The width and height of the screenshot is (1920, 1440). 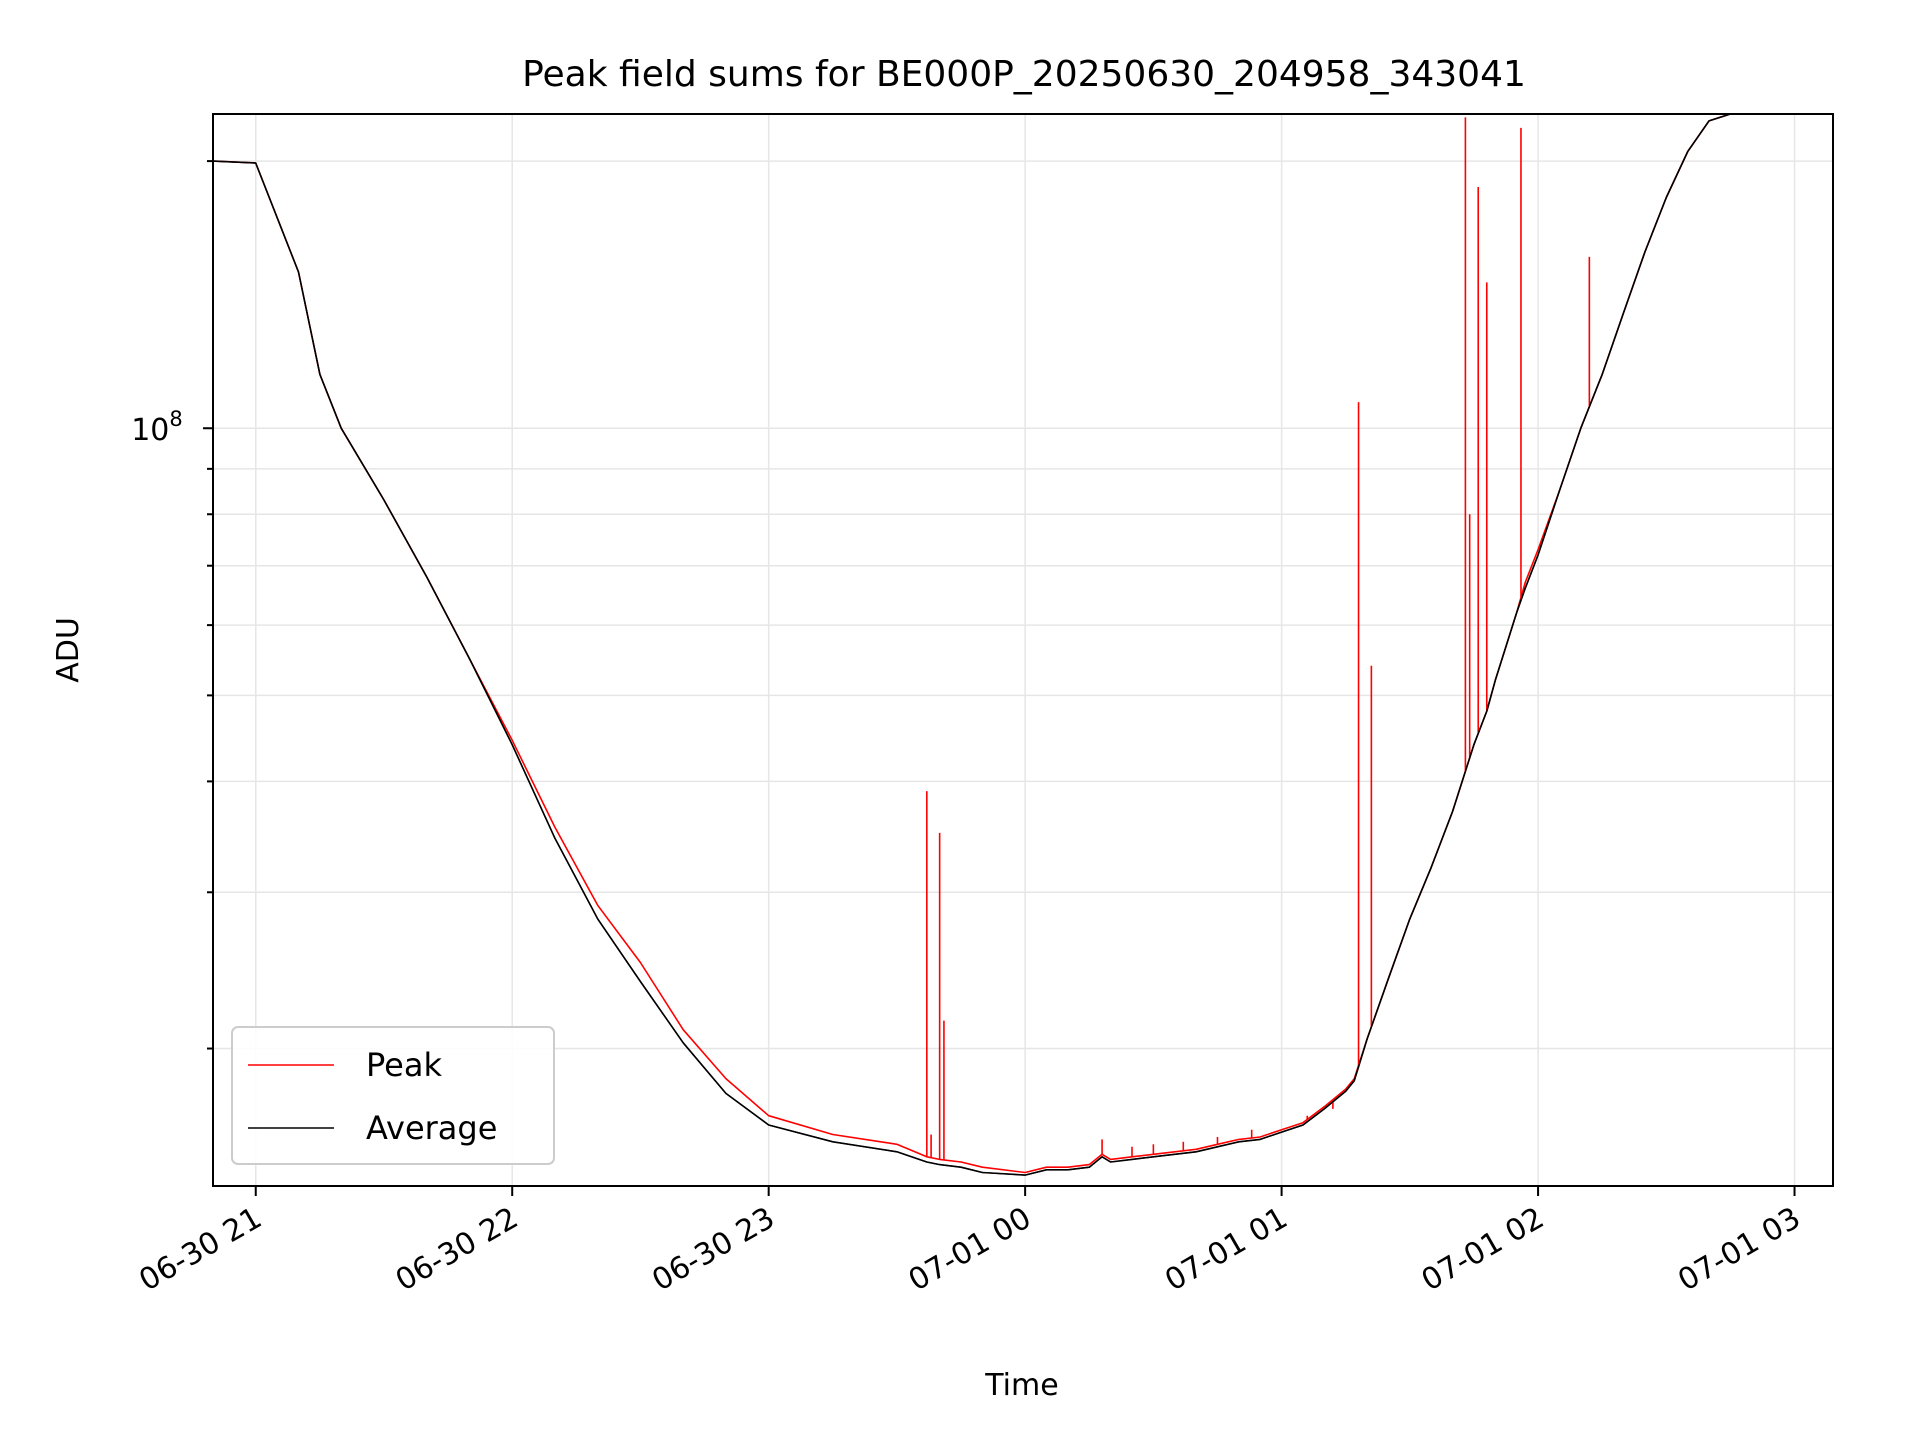 I want to click on x-tick-label: 07-01 01, so click(x=1226, y=1250).